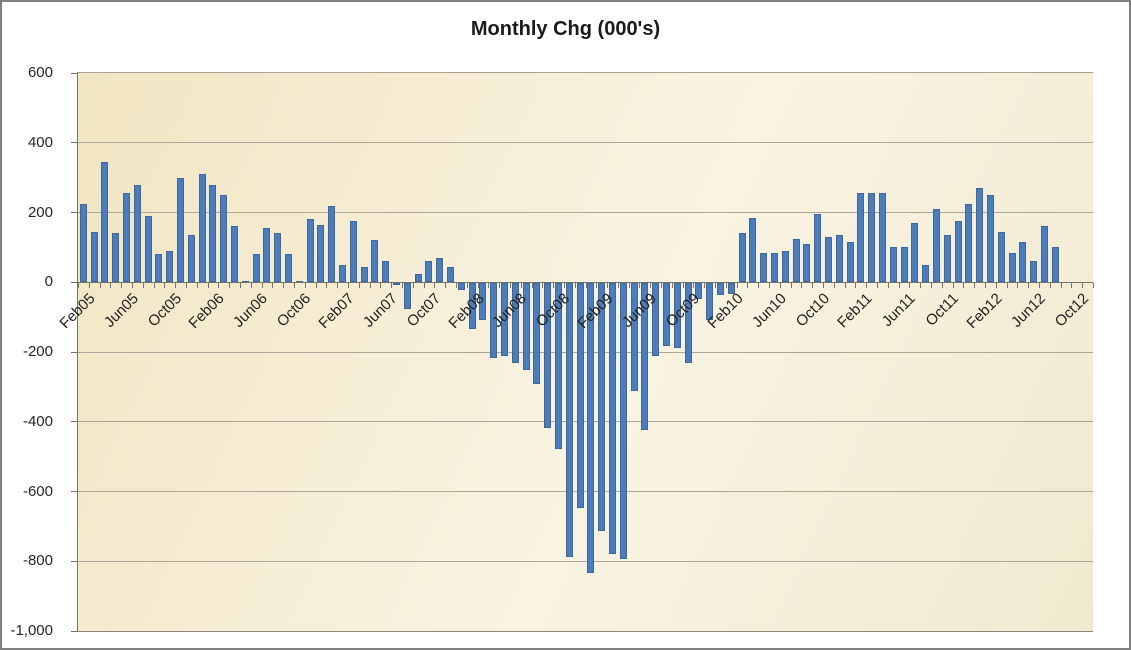 This screenshot has height=650, width=1131. I want to click on x-axis-tick-label: Jun10, so click(769, 311).